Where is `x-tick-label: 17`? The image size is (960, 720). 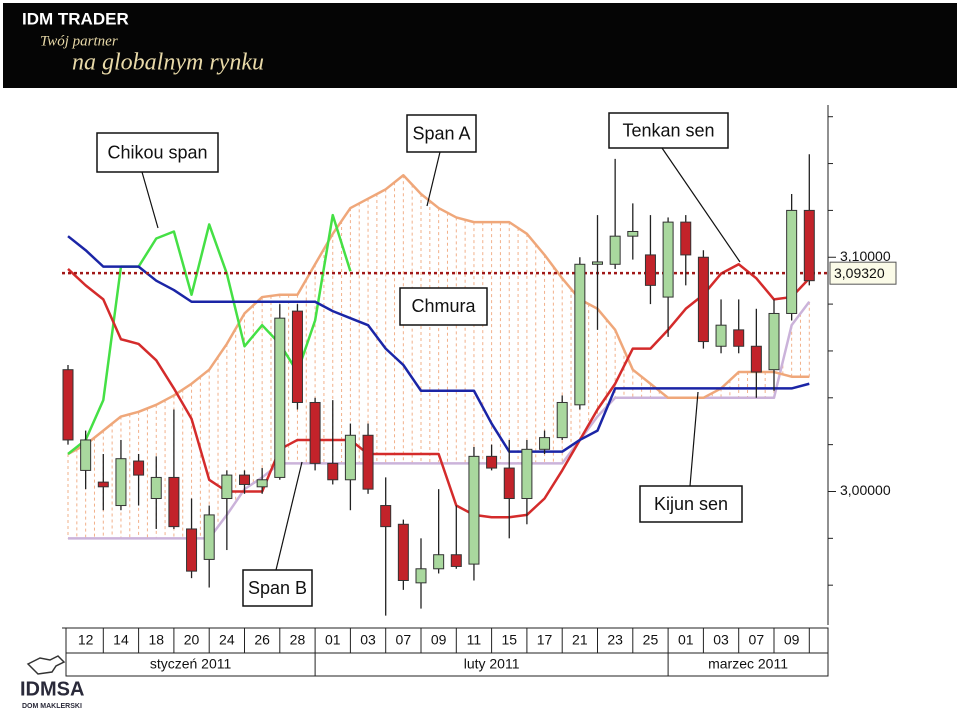 x-tick-label: 17 is located at coordinates (545, 640).